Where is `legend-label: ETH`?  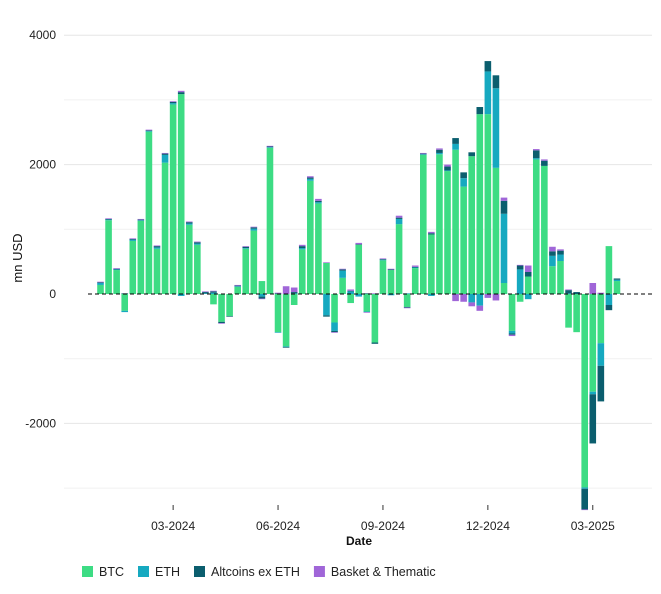
legend-label: ETH is located at coordinates (167, 572).